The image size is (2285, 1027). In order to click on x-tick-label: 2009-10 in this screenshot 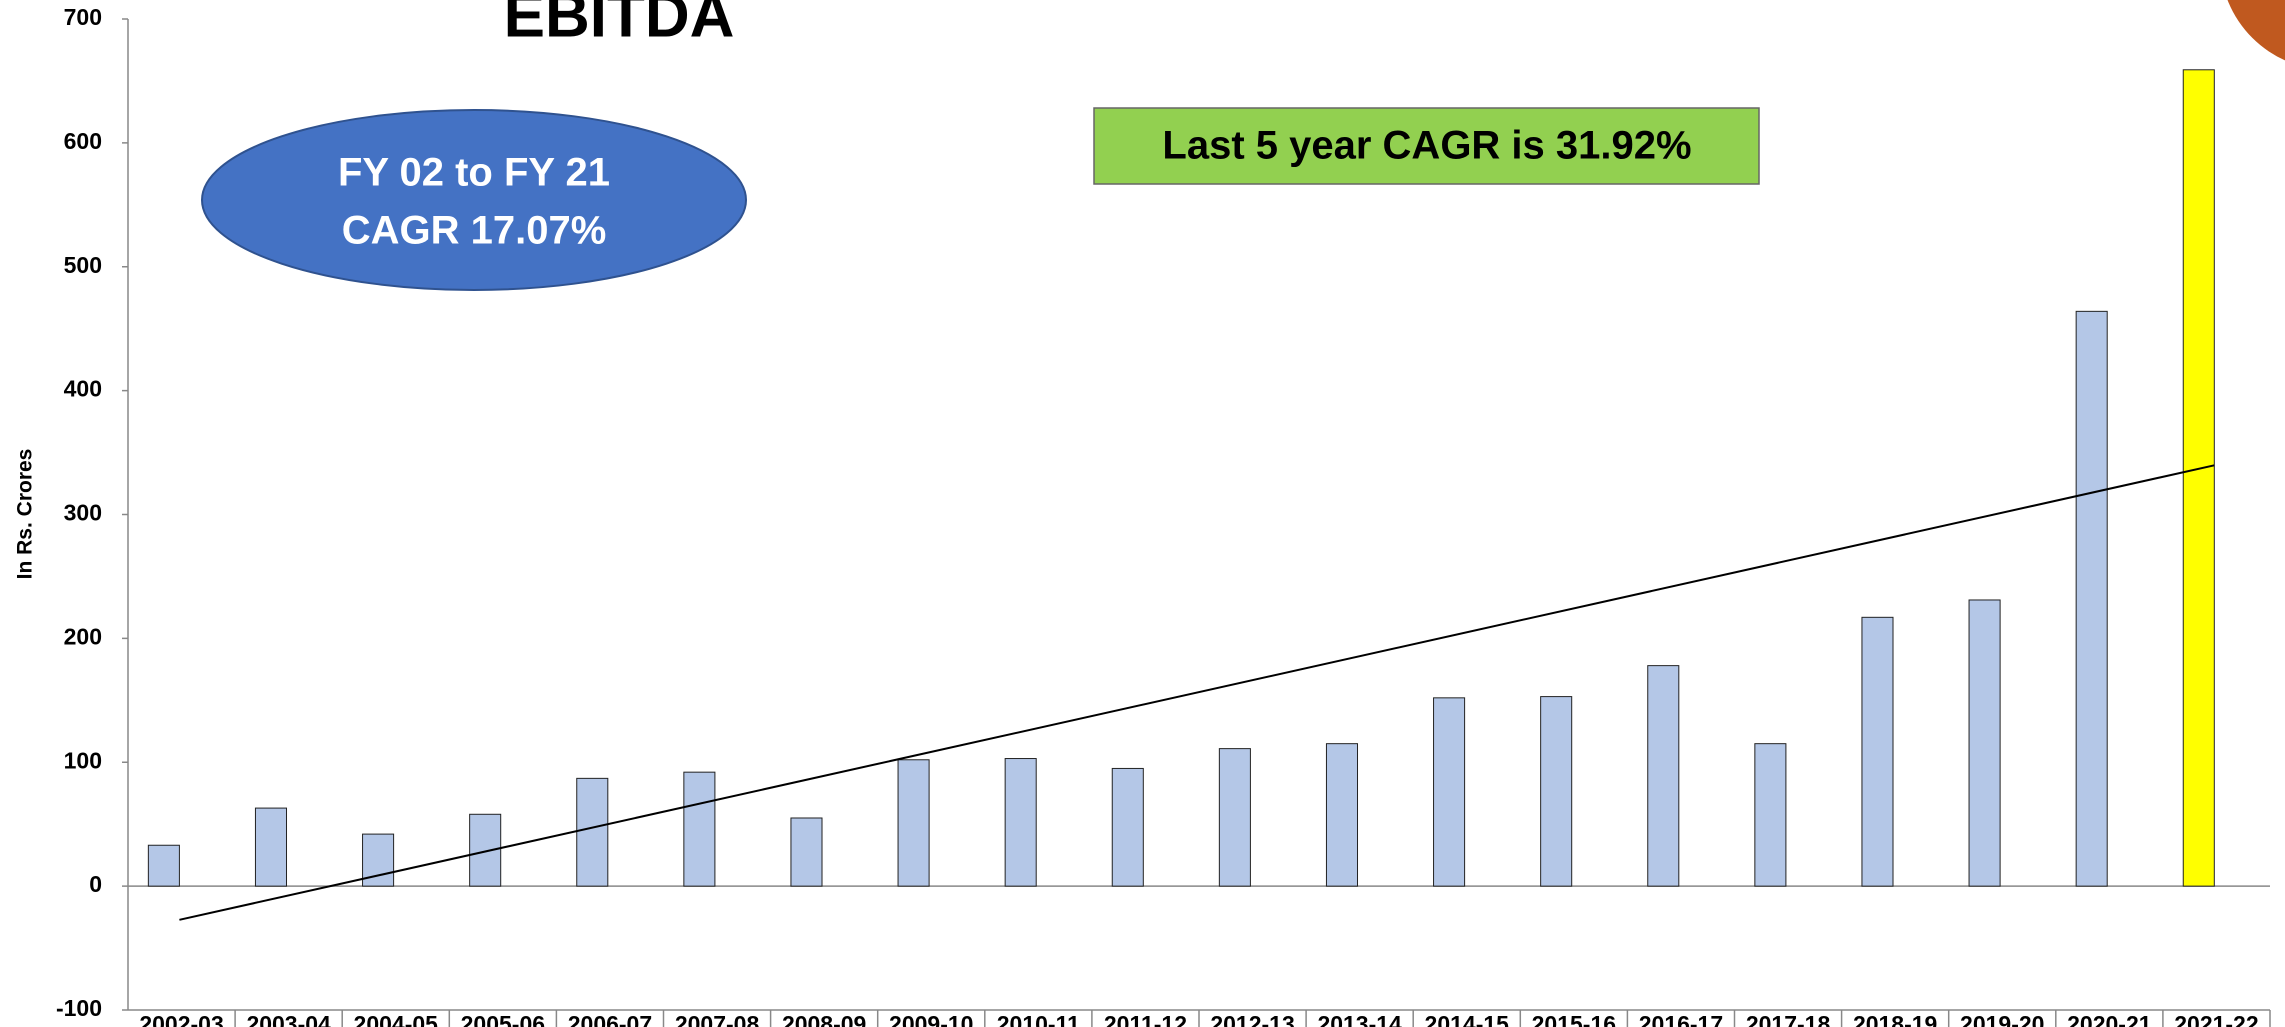, I will do `click(931, 1019)`.